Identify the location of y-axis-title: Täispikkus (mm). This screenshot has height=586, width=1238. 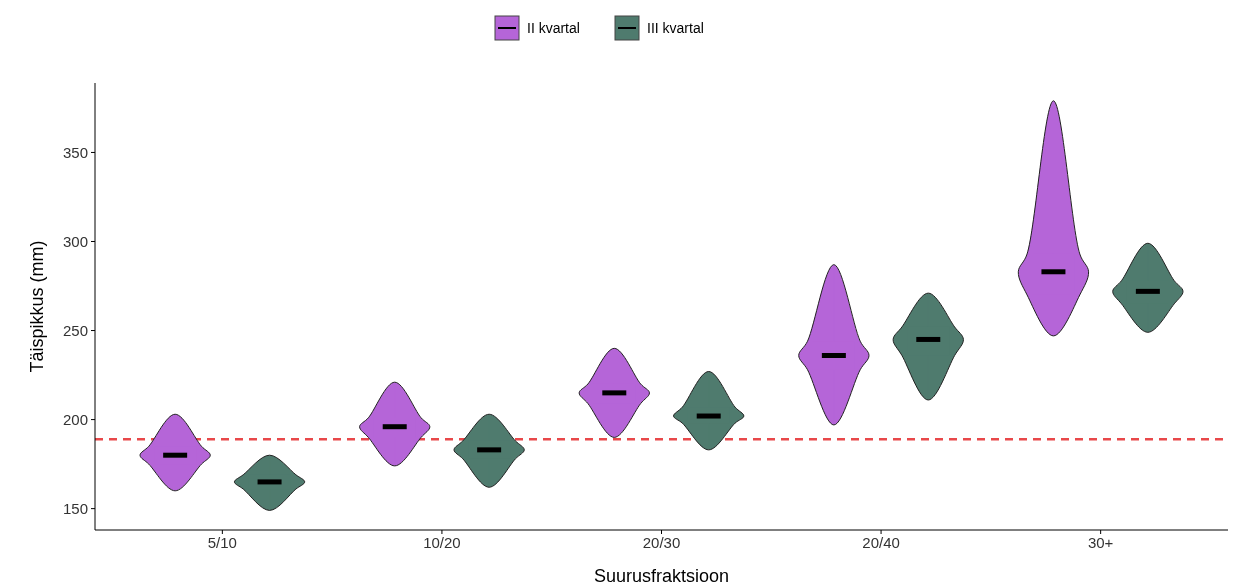
(37, 306).